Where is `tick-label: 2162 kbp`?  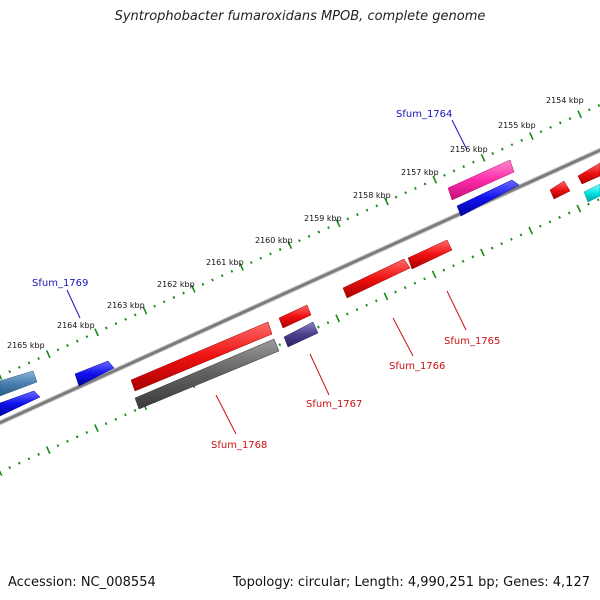 tick-label: 2162 kbp is located at coordinates (176, 284).